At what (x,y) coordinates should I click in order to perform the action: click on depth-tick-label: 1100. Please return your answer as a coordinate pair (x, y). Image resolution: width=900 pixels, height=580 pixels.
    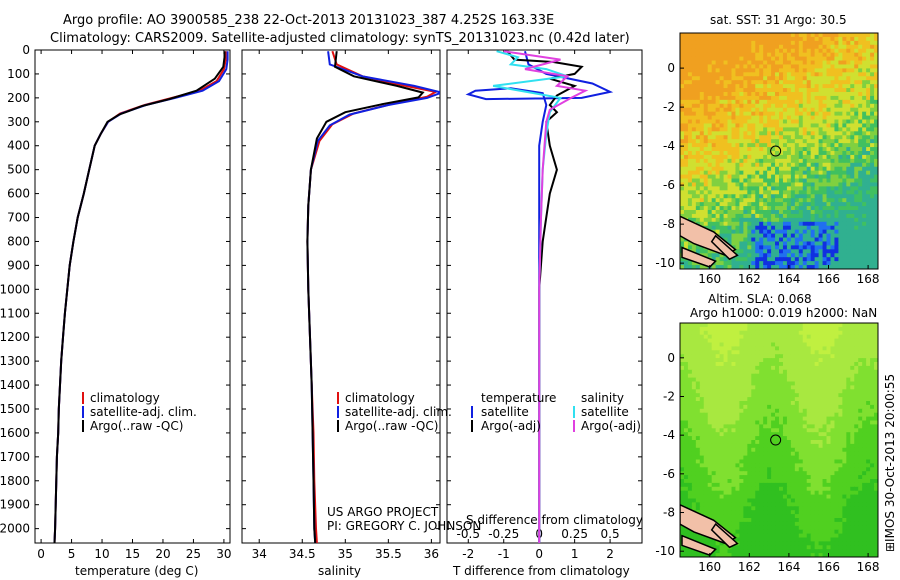
    Looking at the image, I should click on (15, 313).